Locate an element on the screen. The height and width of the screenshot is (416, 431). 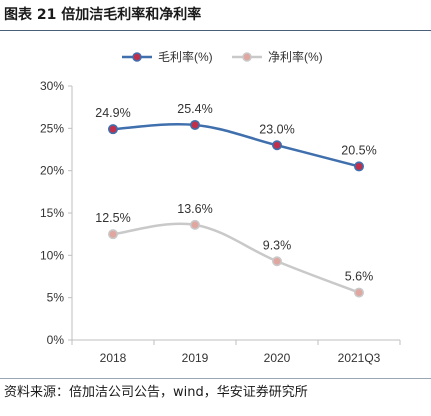
y-tick-label: 30% is located at coordinates (52, 86).